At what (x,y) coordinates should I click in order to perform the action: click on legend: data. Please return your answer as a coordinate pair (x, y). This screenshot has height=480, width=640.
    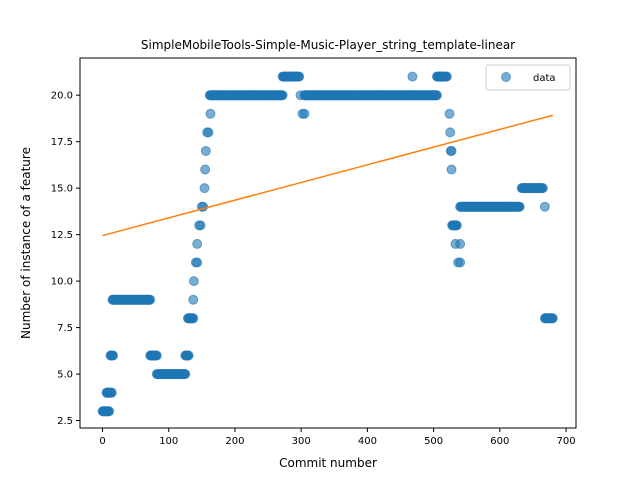
    Looking at the image, I should click on (528, 77).